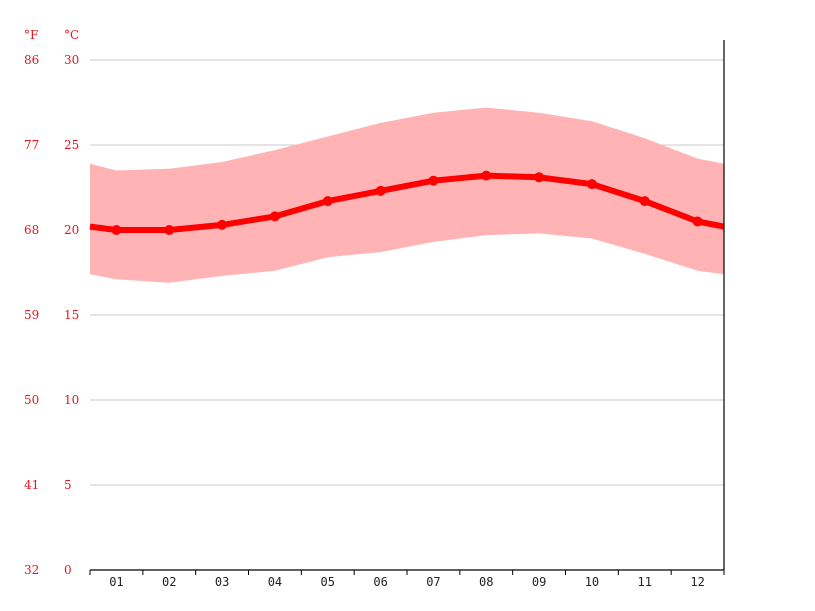 Image resolution: width=815 pixels, height=611 pixels. What do you see at coordinates (539, 582) in the screenshot?
I see `x-tick-label: 09` at bounding box center [539, 582].